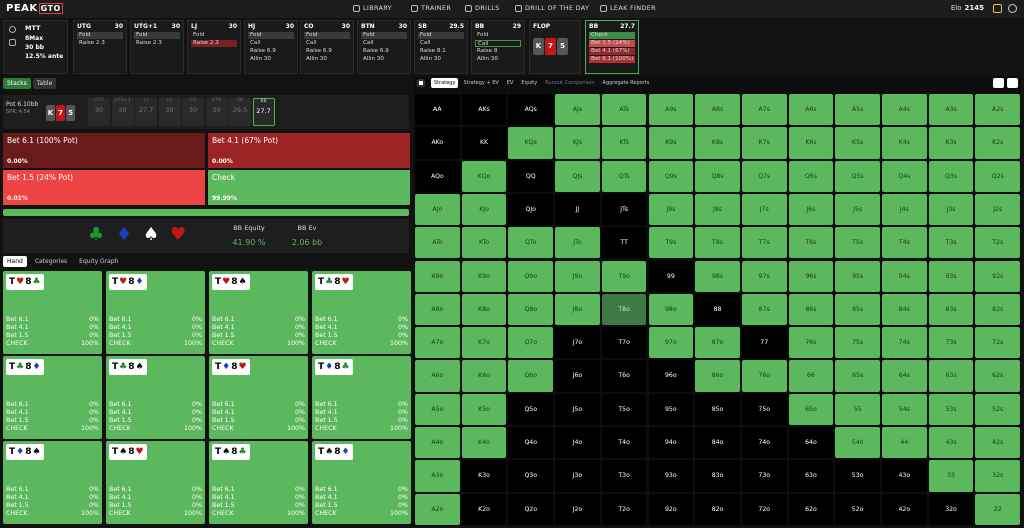 This screenshot has width=1024, height=528. I want to click on position-hj: HJ 30 Fold Call Raise 6.9 Allin 30, so click(271, 47).